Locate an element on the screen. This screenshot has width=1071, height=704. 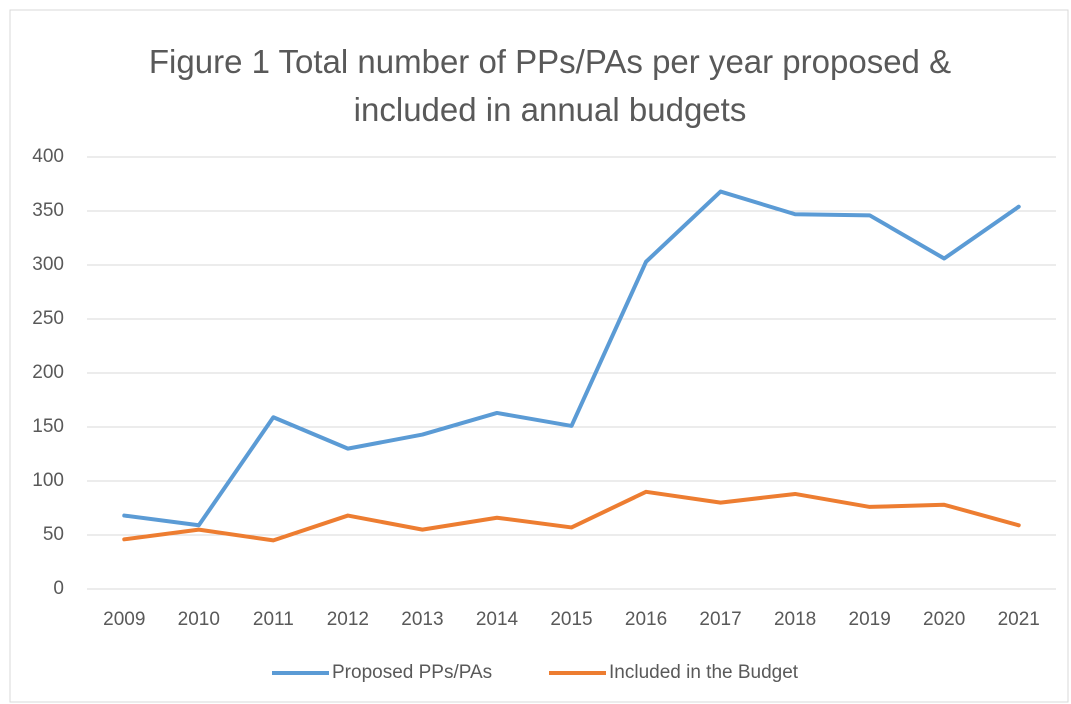
data-line is located at coordinates (571, 516).